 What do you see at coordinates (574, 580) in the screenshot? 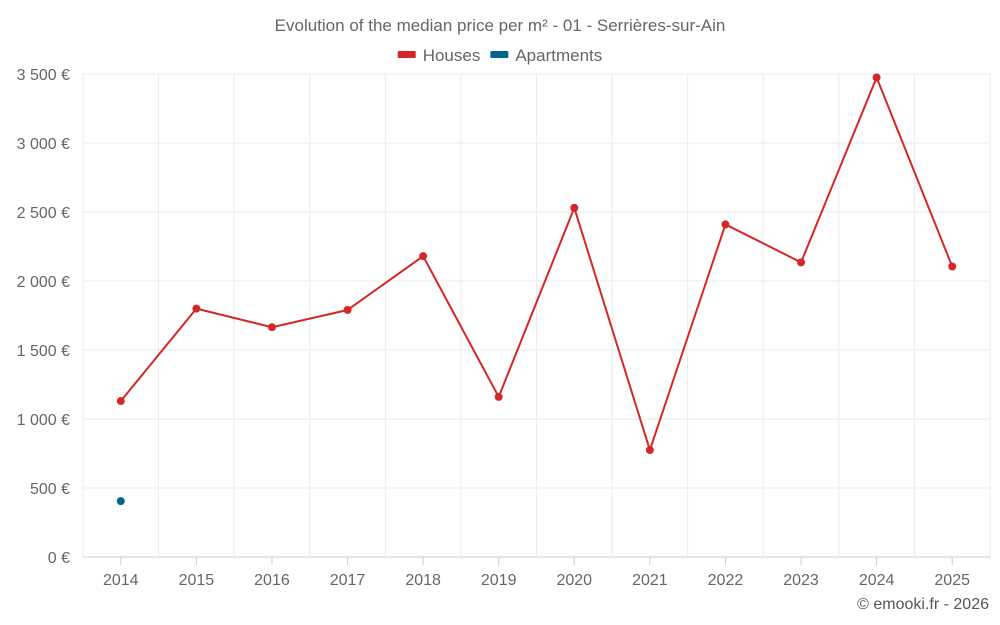
I see `x-tick-label: 2020` at bounding box center [574, 580].